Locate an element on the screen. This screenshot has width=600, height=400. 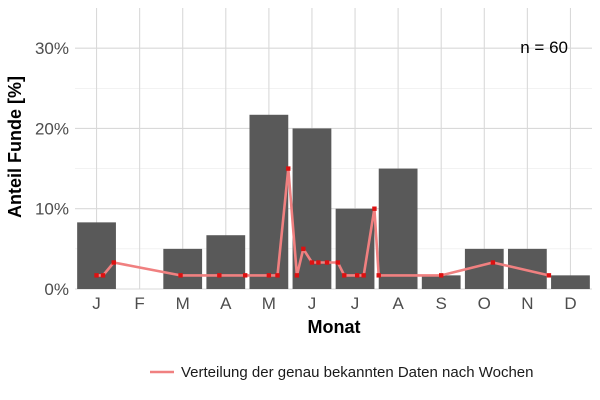
y-tick-labels: 0% 10% 20% 30% is located at coordinates (52, 169).